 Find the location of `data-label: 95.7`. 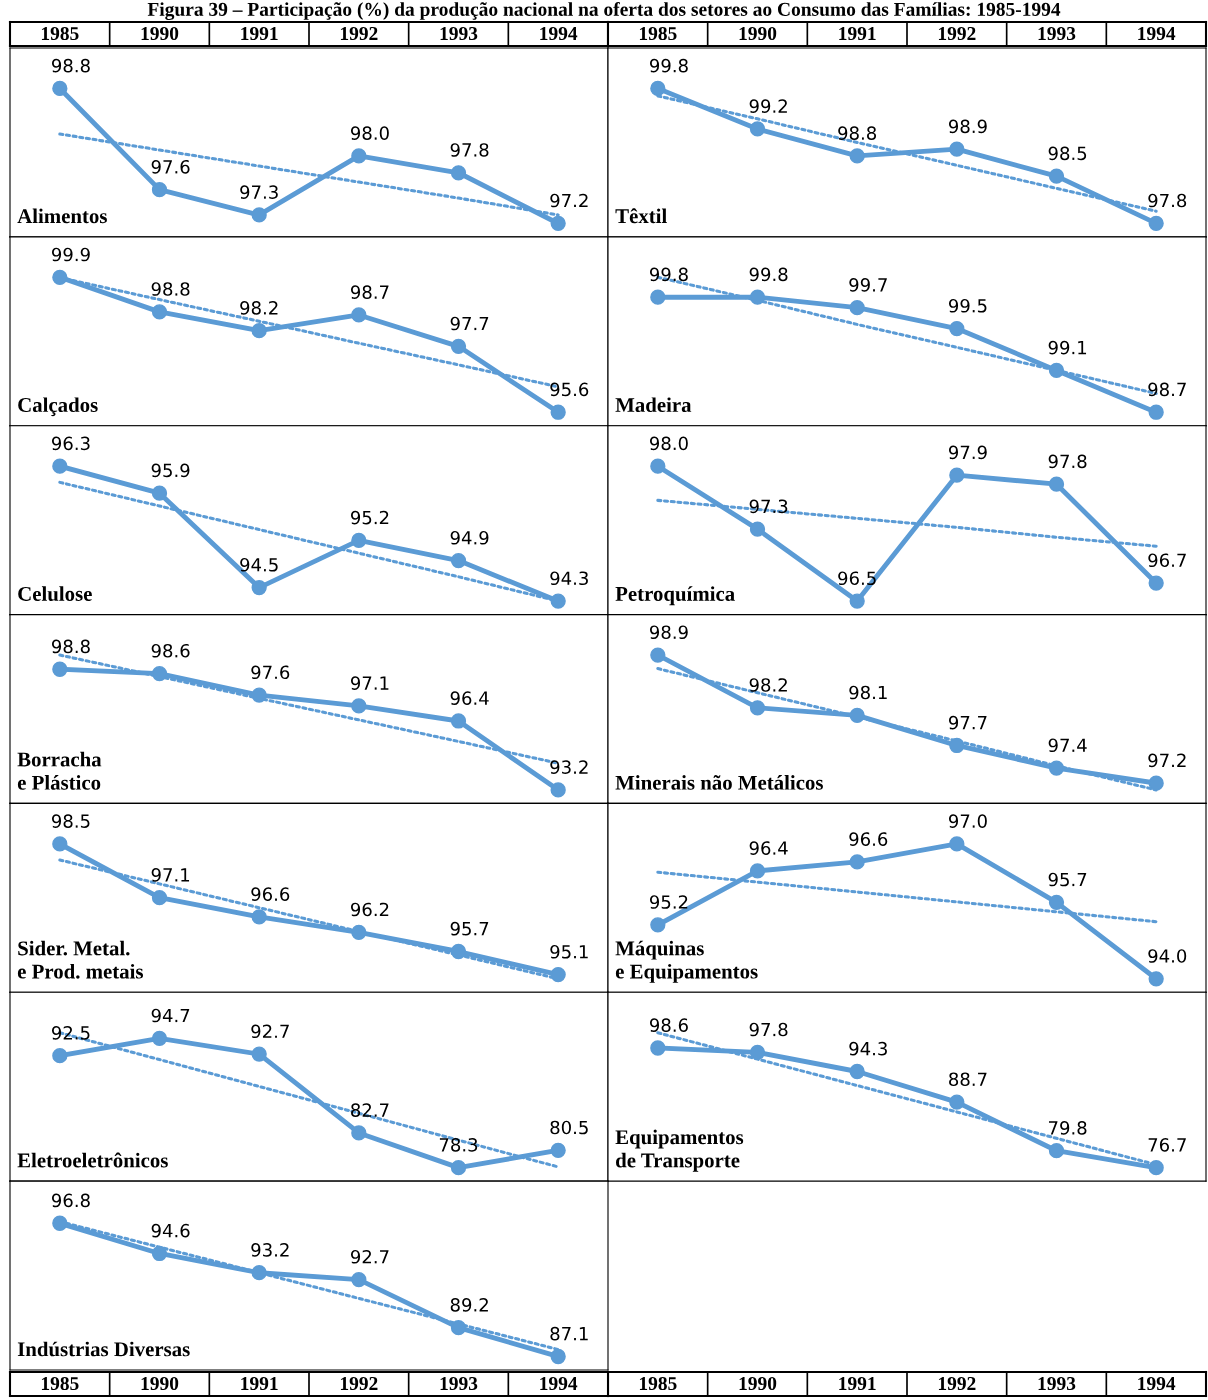

data-label: 95.7 is located at coordinates (469, 928).